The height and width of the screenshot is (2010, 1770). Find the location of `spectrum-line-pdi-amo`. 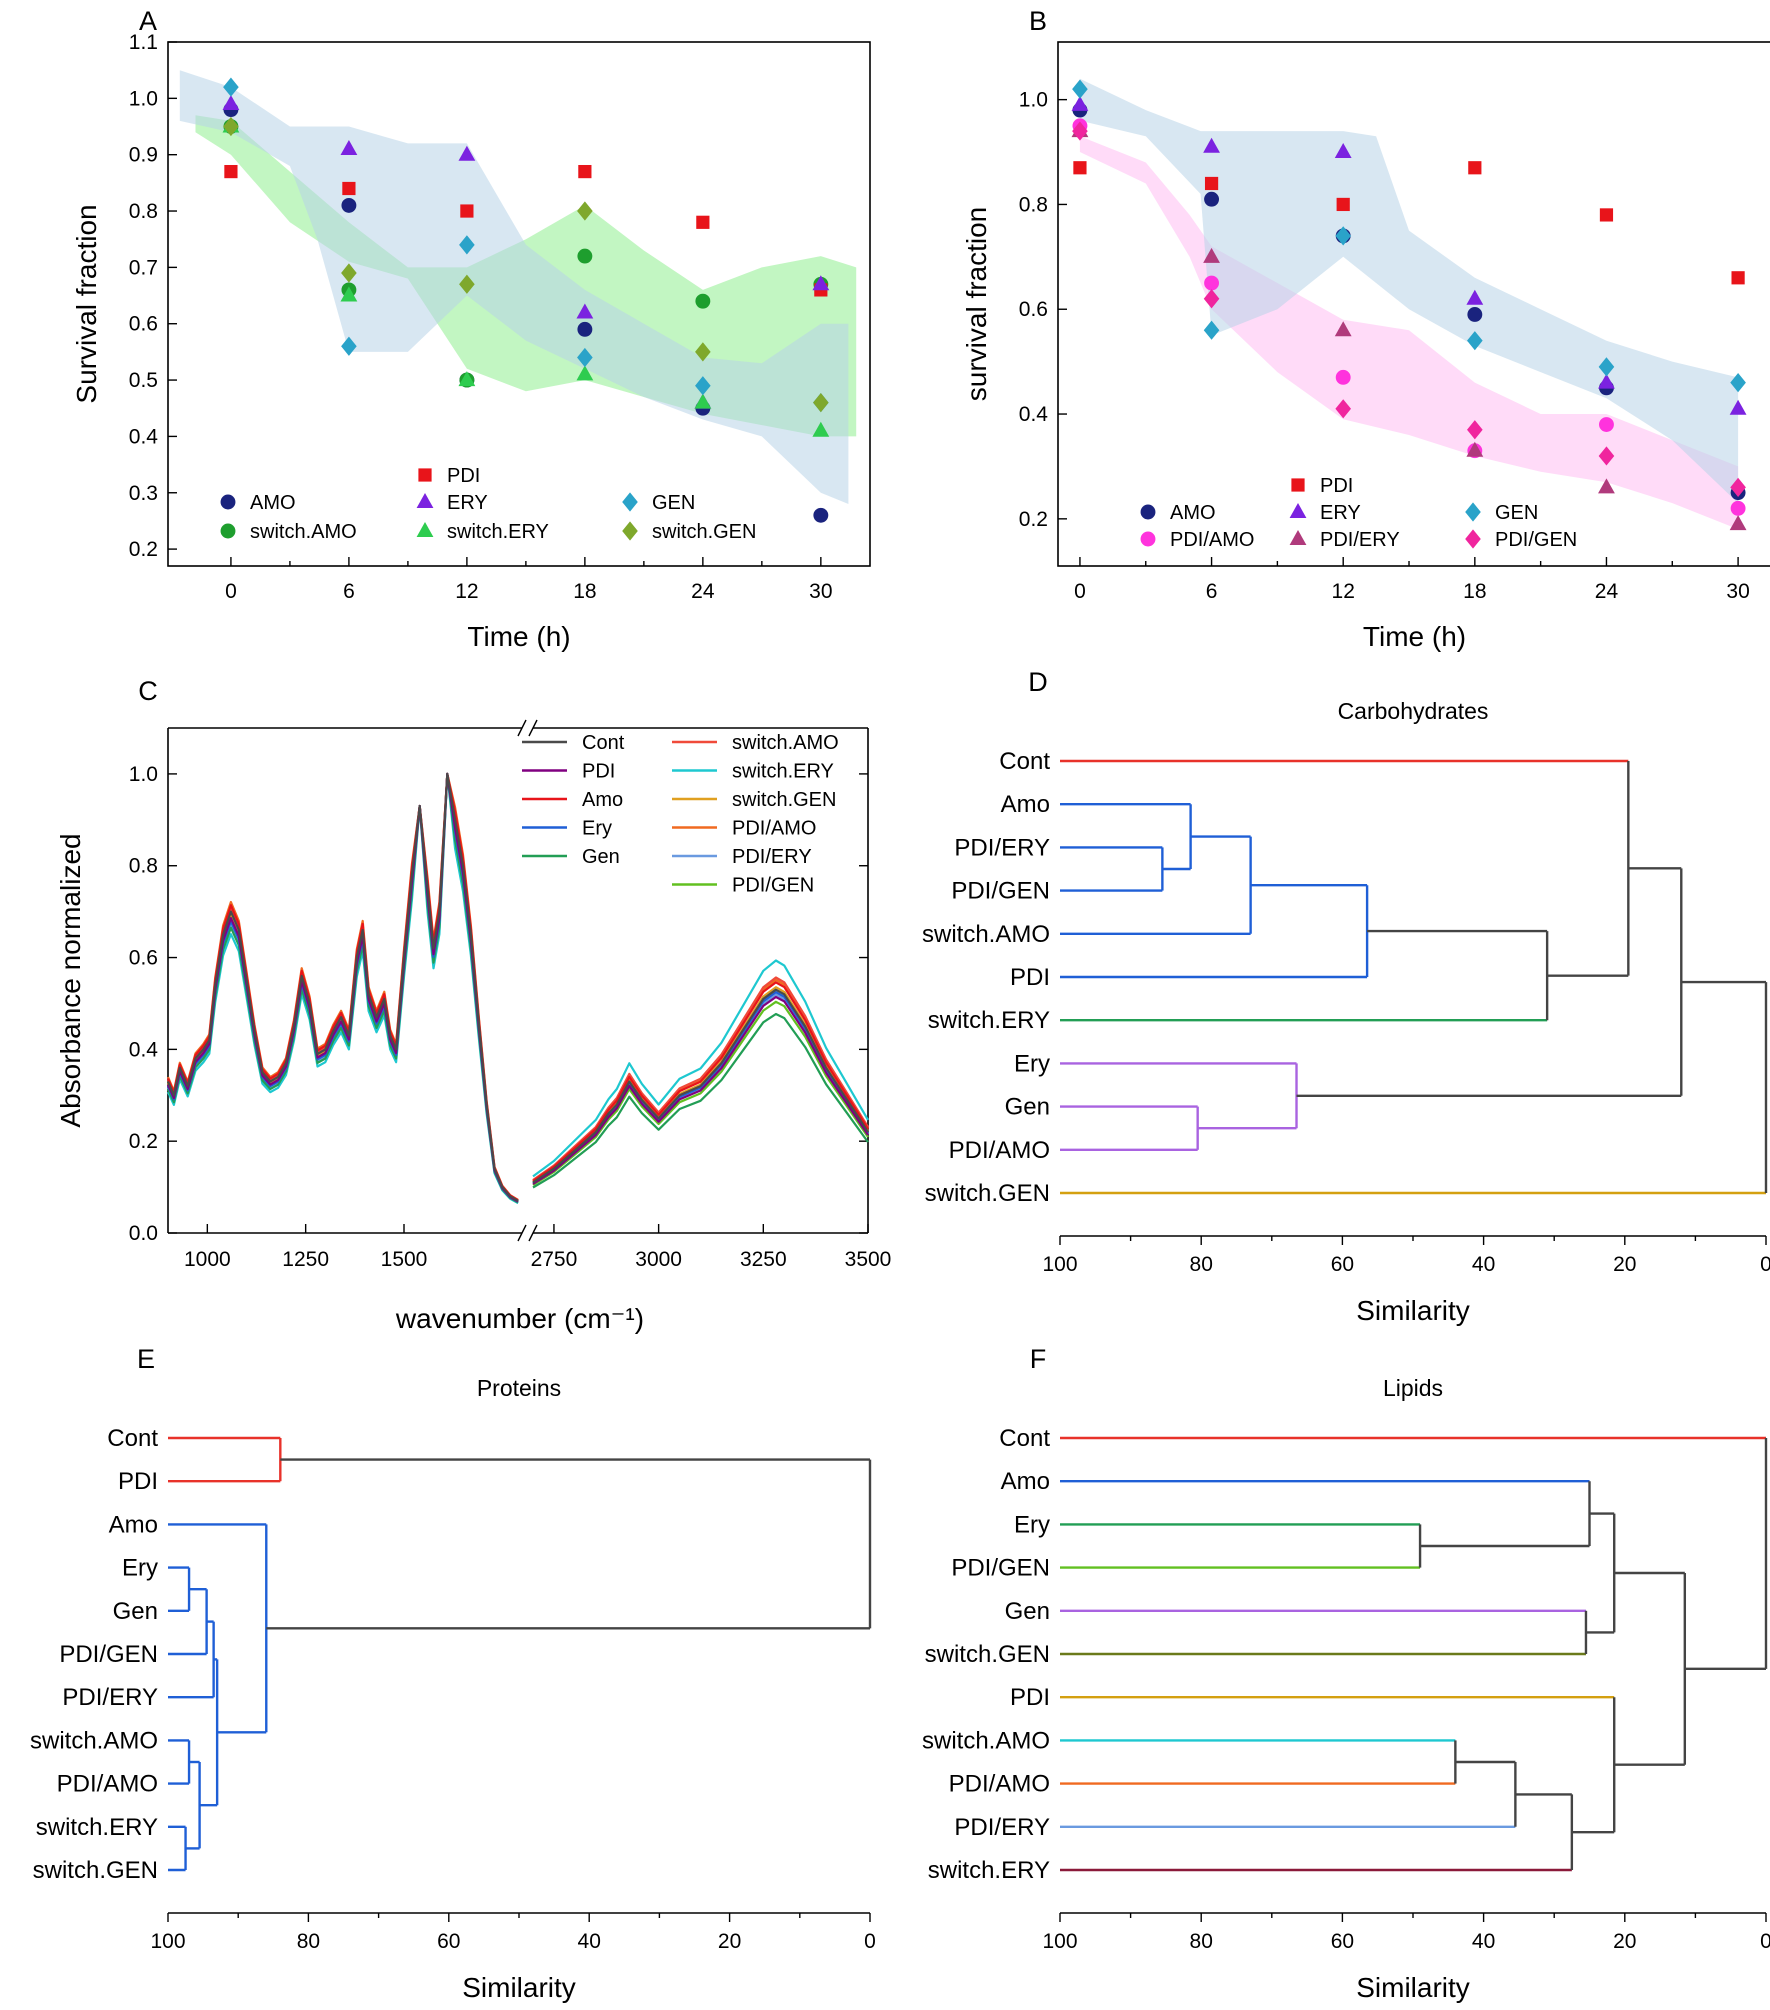

spectrum-line-pdi-amo is located at coordinates (342, 986).